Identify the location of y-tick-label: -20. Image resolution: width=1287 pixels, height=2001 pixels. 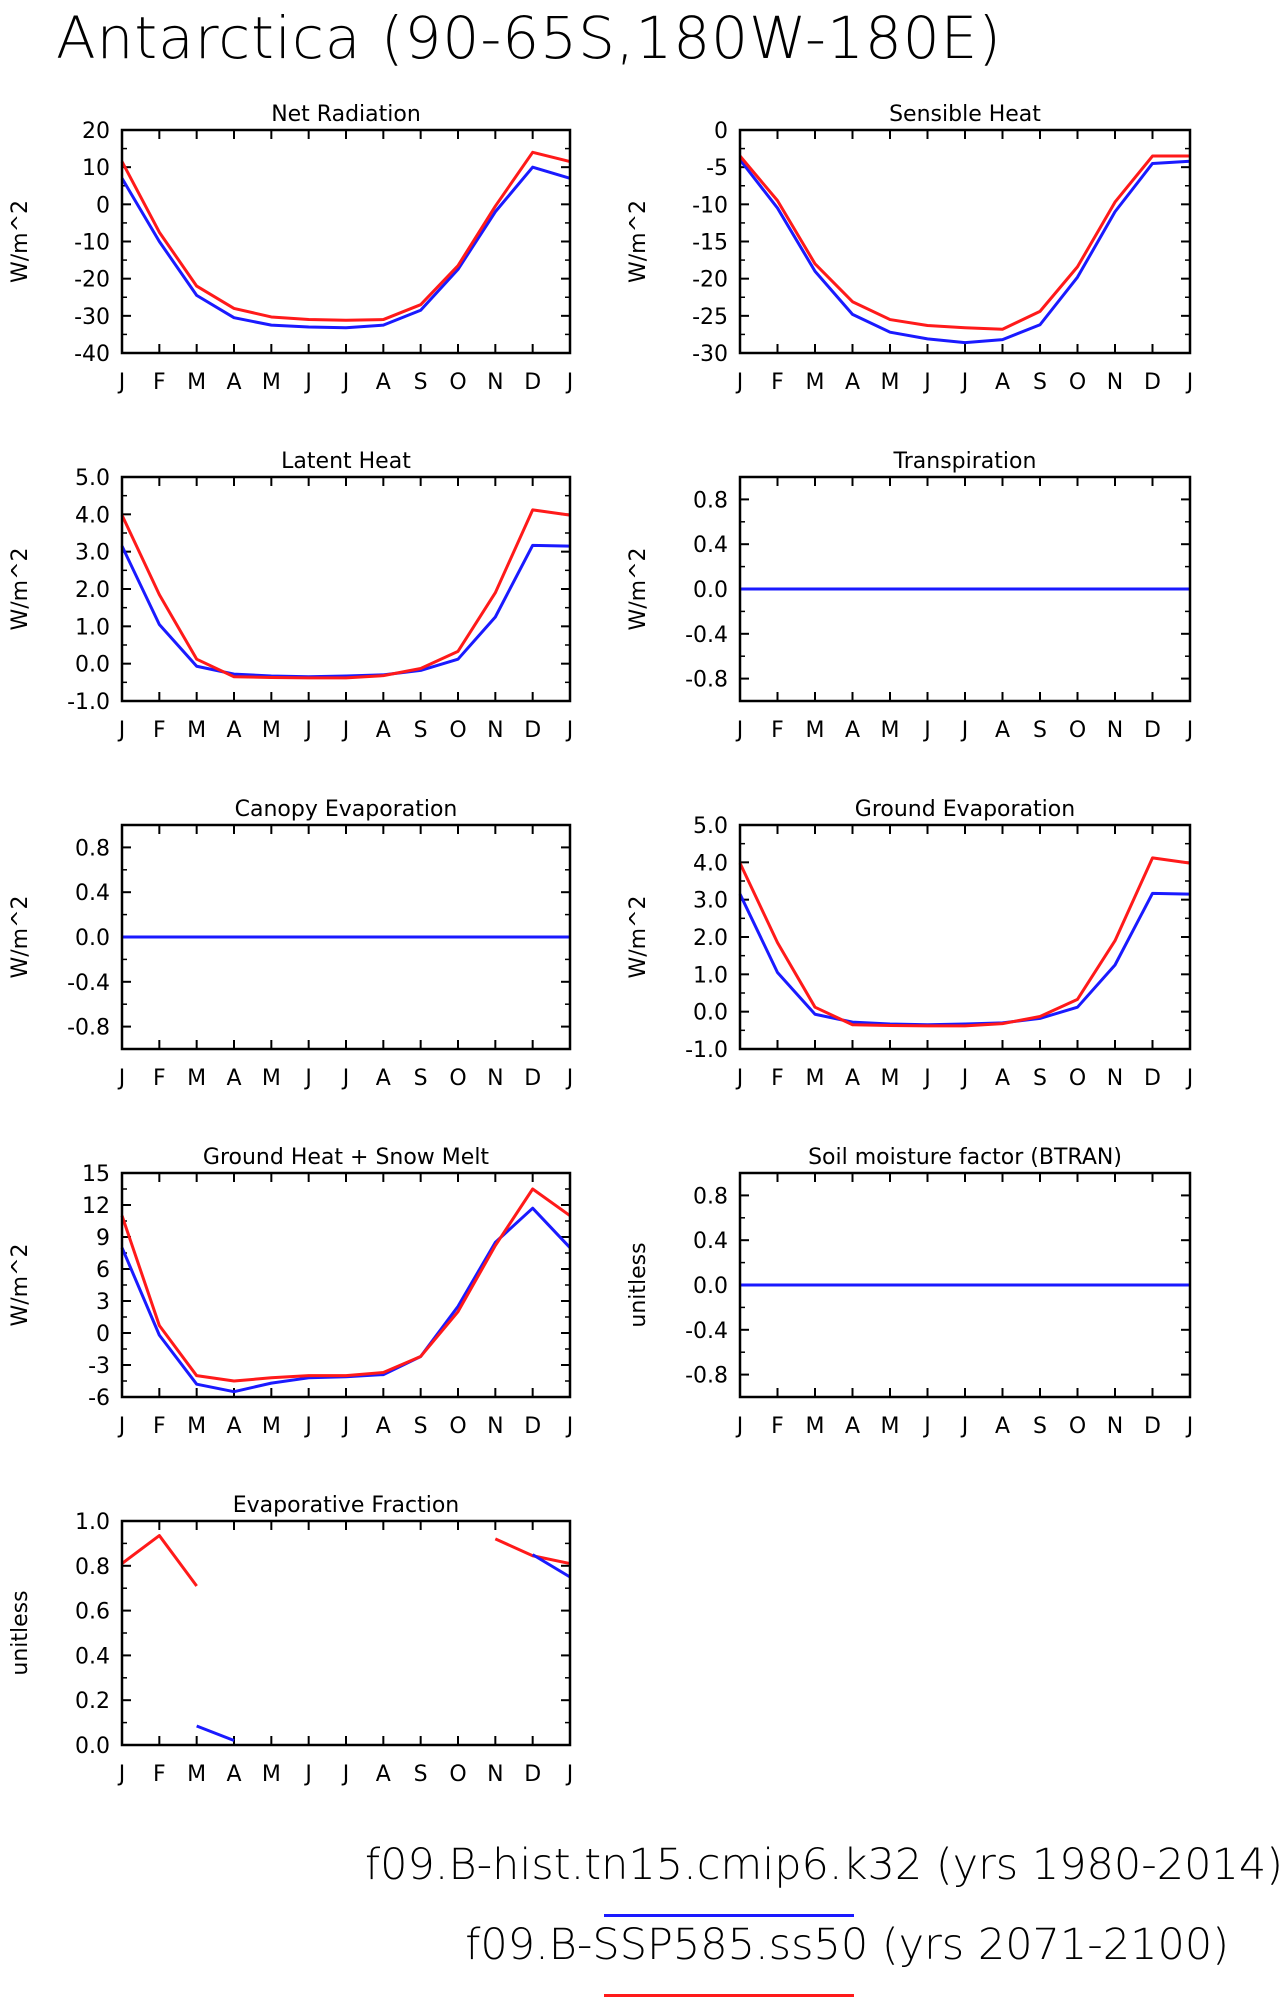
(710, 280).